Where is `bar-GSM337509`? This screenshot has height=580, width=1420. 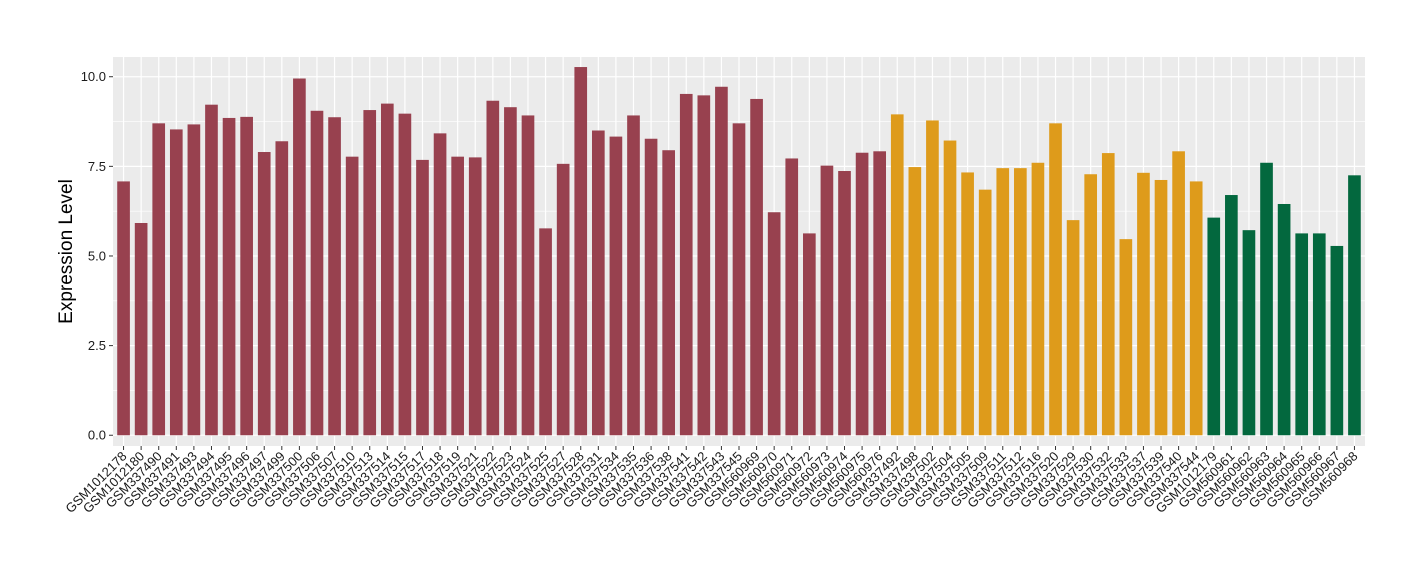
bar-GSM337509 is located at coordinates (985, 312).